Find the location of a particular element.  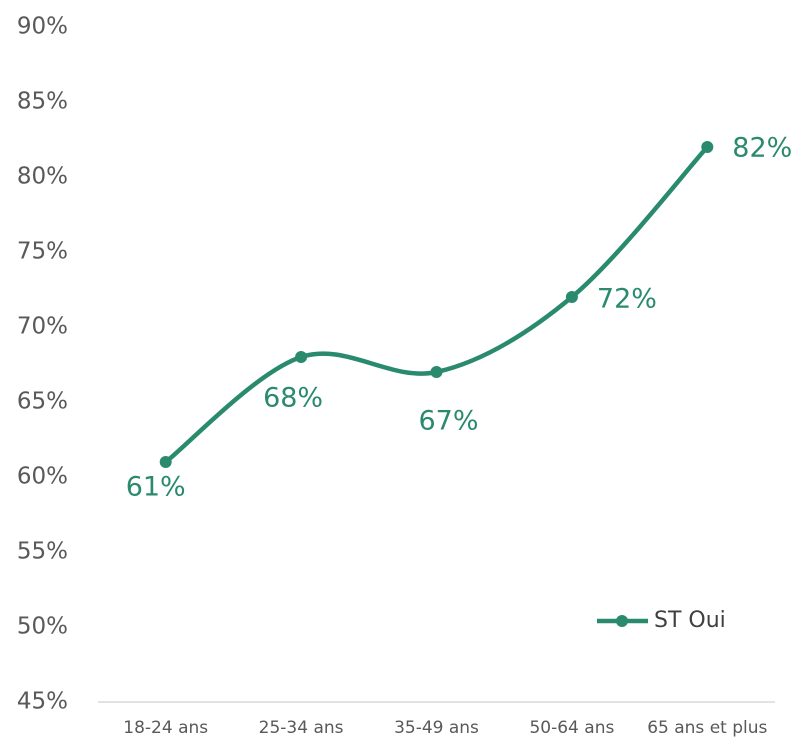

y-tick-label: 50% is located at coordinates (42, 627).